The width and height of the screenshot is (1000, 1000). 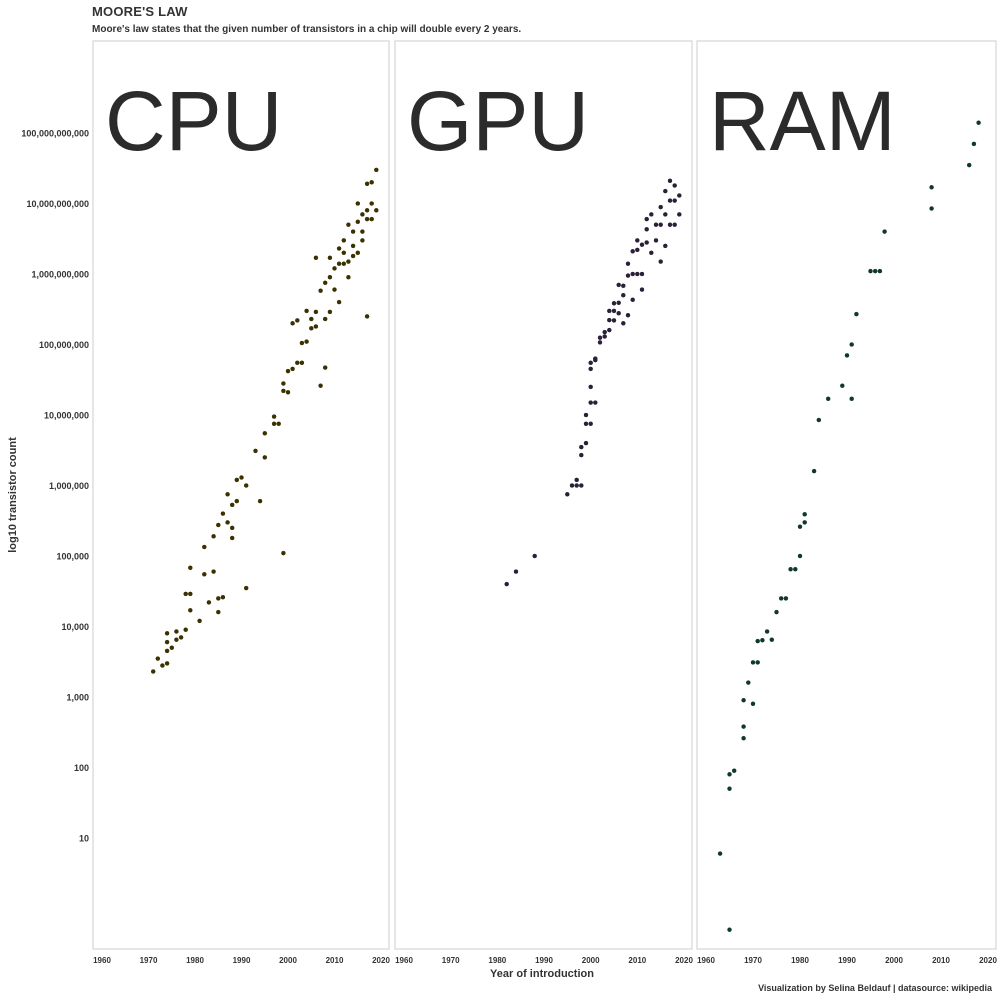 I want to click on y-tick-label: 10,000, so click(x=75, y=627).